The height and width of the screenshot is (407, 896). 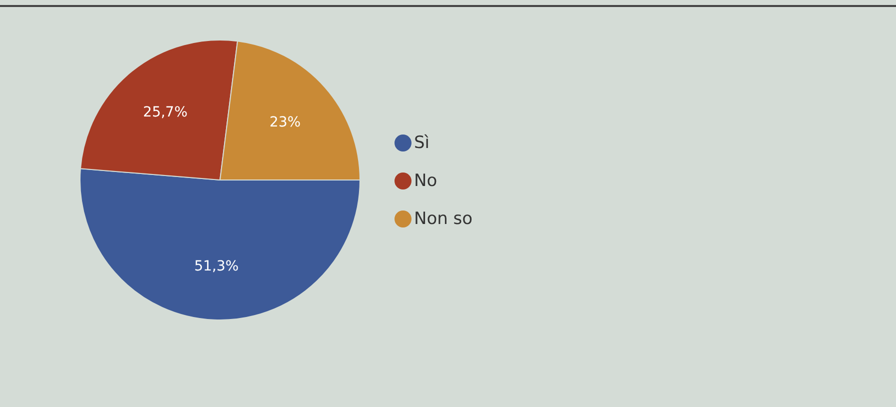 I want to click on data-label: 51,3%, so click(x=216, y=266).